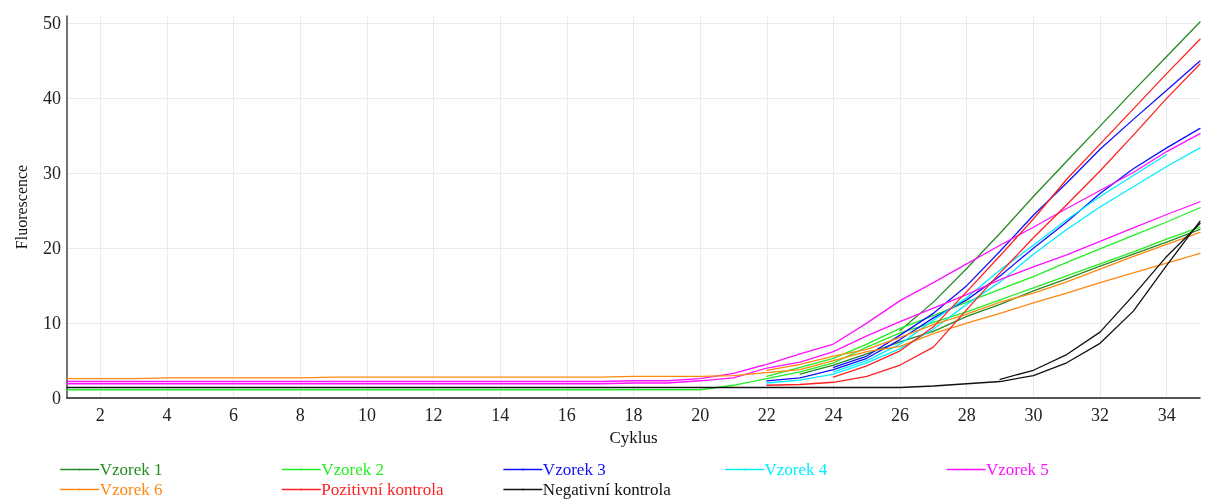 The width and height of the screenshot is (1205, 502). Describe the element at coordinates (234, 415) in the screenshot. I see `x-tick-label: 6` at that location.